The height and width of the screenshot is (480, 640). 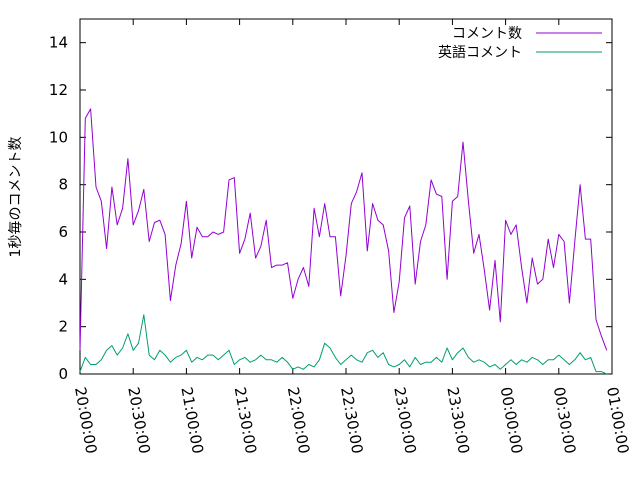 What do you see at coordinates (58, 43) in the screenshot?
I see `y-tick-label: 14` at bounding box center [58, 43].